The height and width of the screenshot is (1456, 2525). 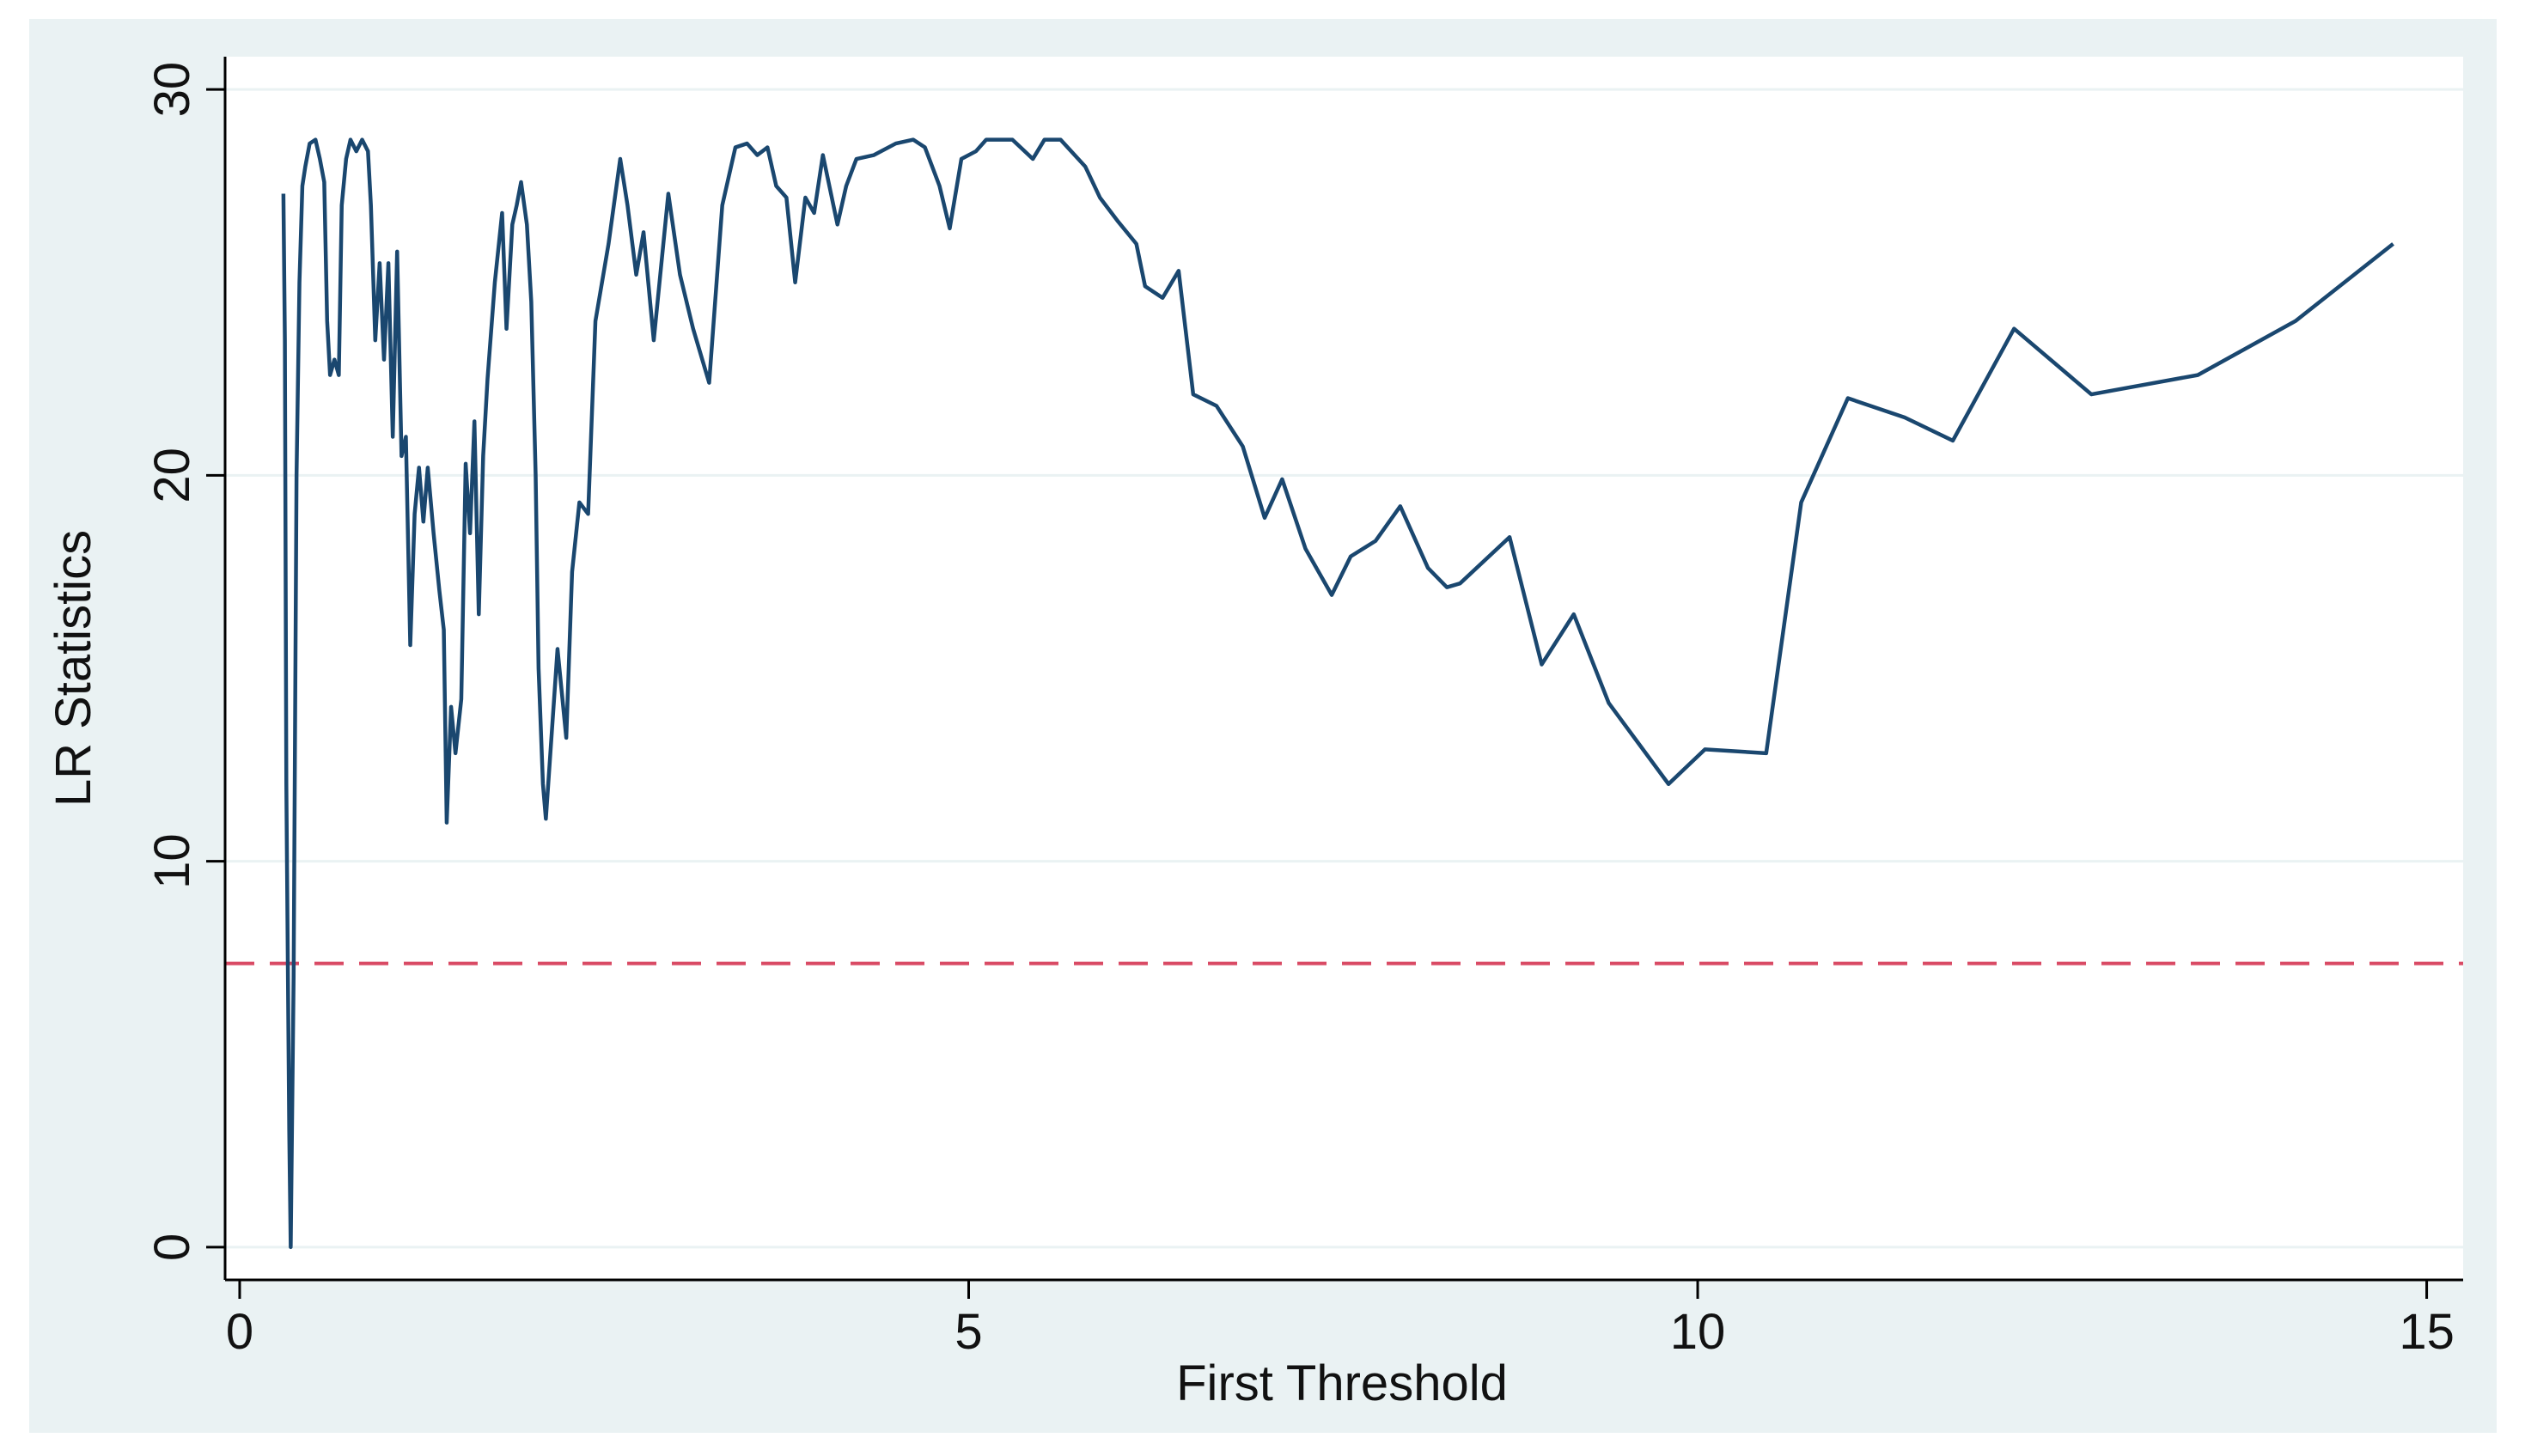 I want to click on y-tick-label: 30, so click(x=172, y=90).